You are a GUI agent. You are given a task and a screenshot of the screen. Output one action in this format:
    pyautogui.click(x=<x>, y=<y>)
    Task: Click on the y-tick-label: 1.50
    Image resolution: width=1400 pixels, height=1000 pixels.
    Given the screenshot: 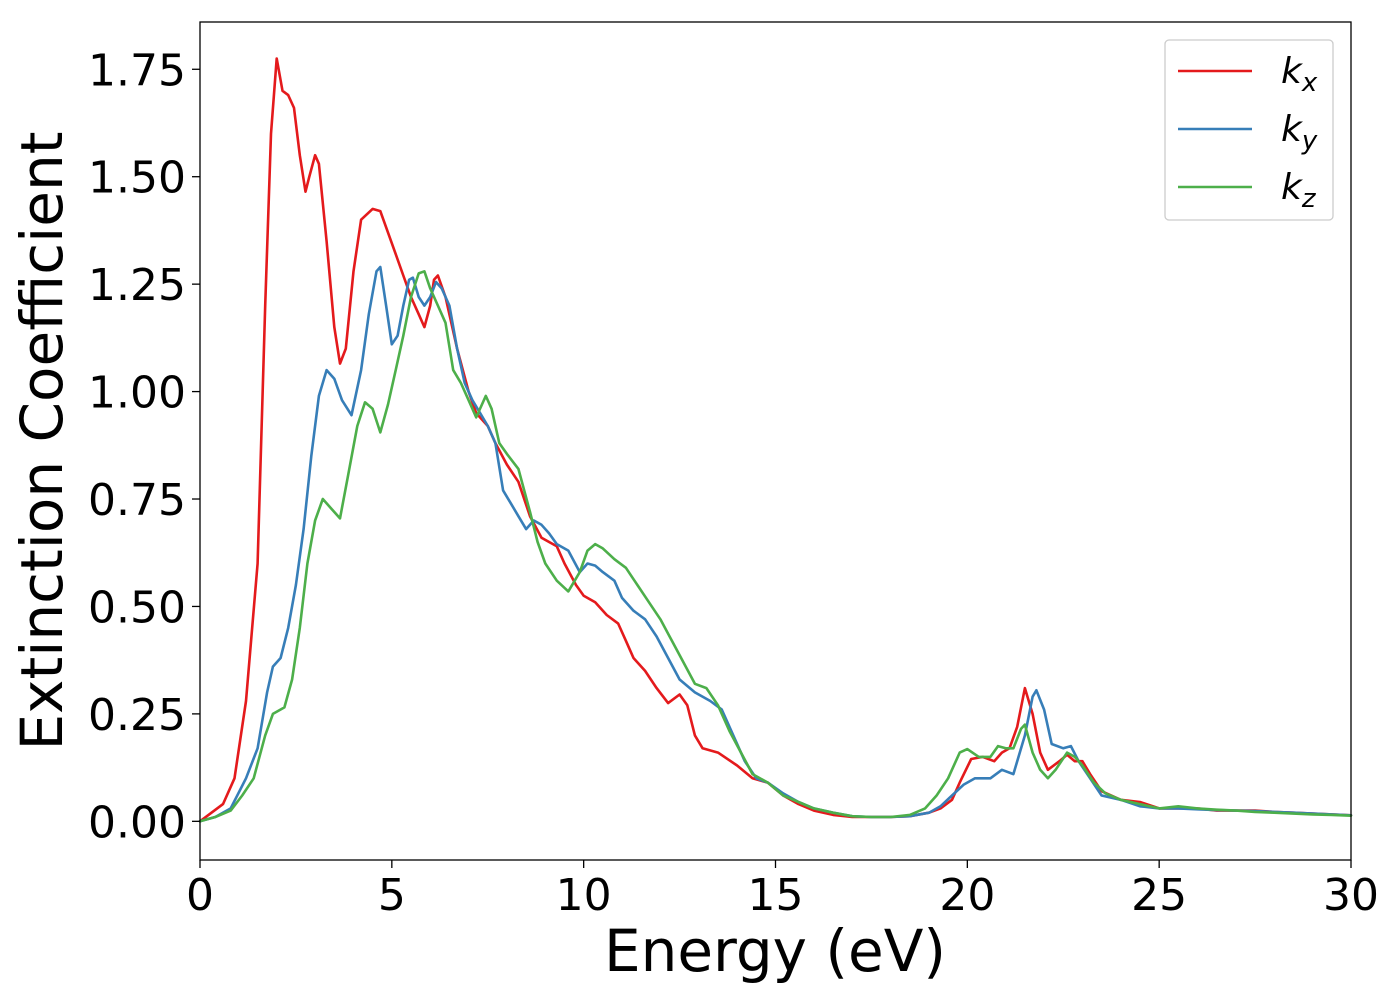 What is the action you would take?
    pyautogui.click(x=137, y=178)
    